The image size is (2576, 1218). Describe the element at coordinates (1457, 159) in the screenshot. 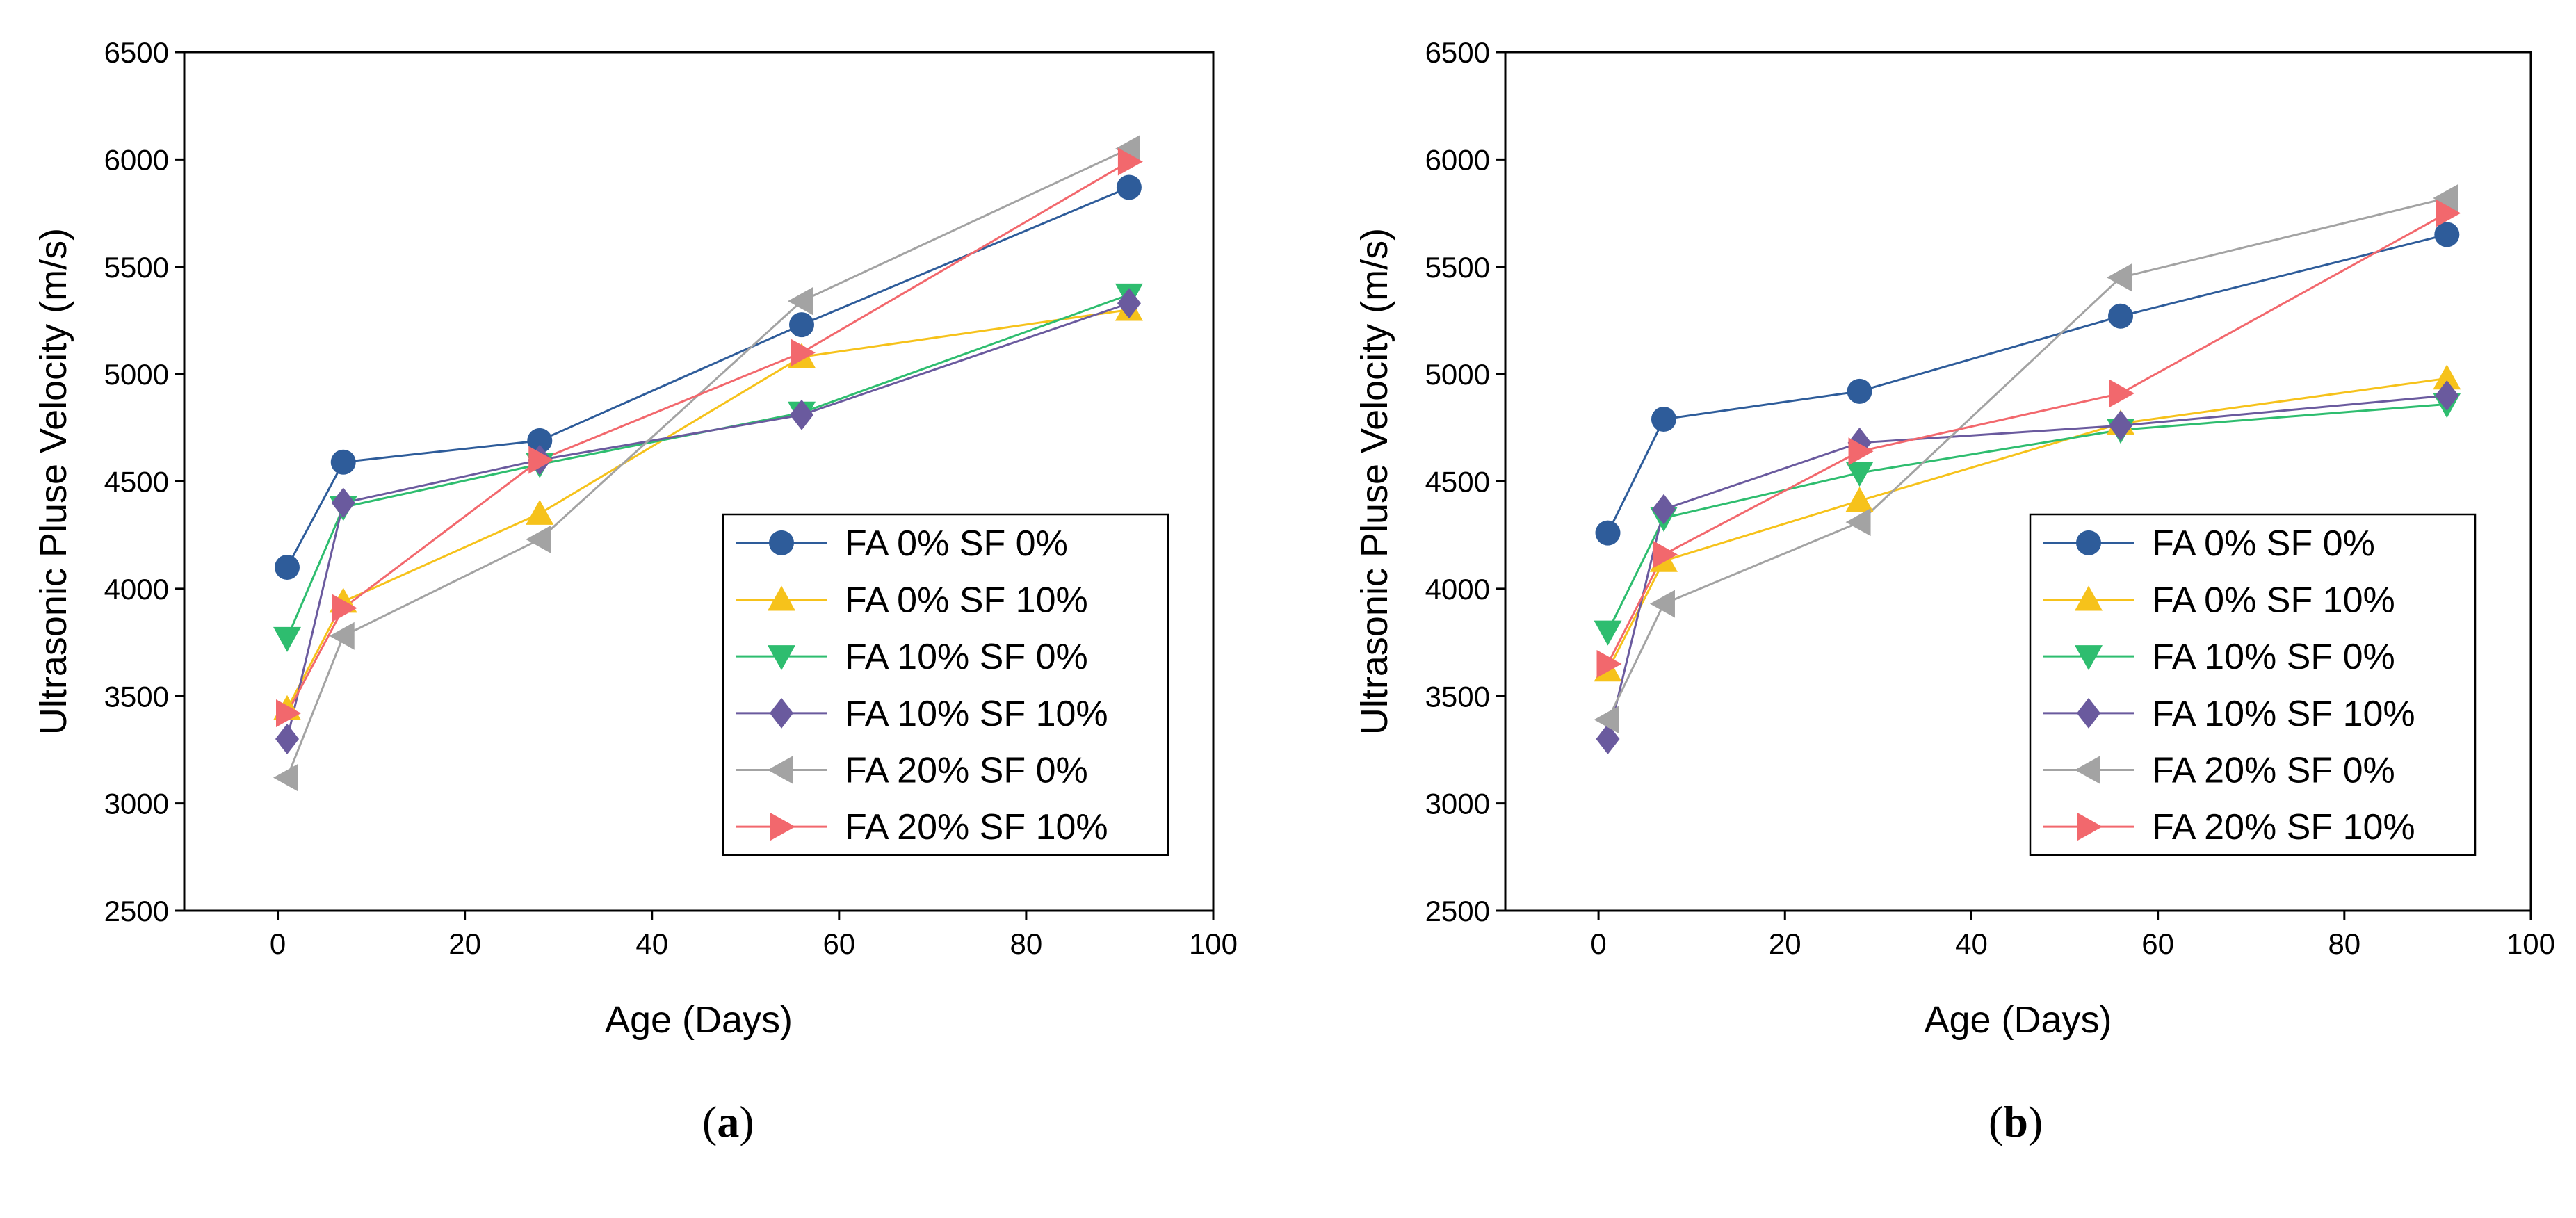

I see `y-tick-label: 6000` at that location.